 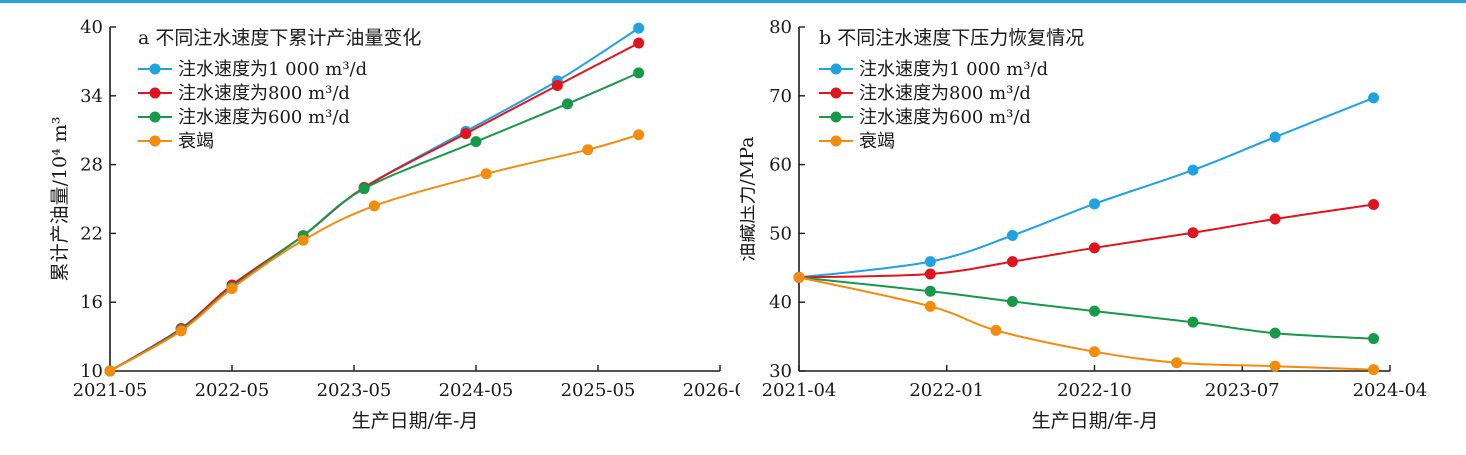 What do you see at coordinates (780, 165) in the screenshot?
I see `y-tick-label: 60` at bounding box center [780, 165].